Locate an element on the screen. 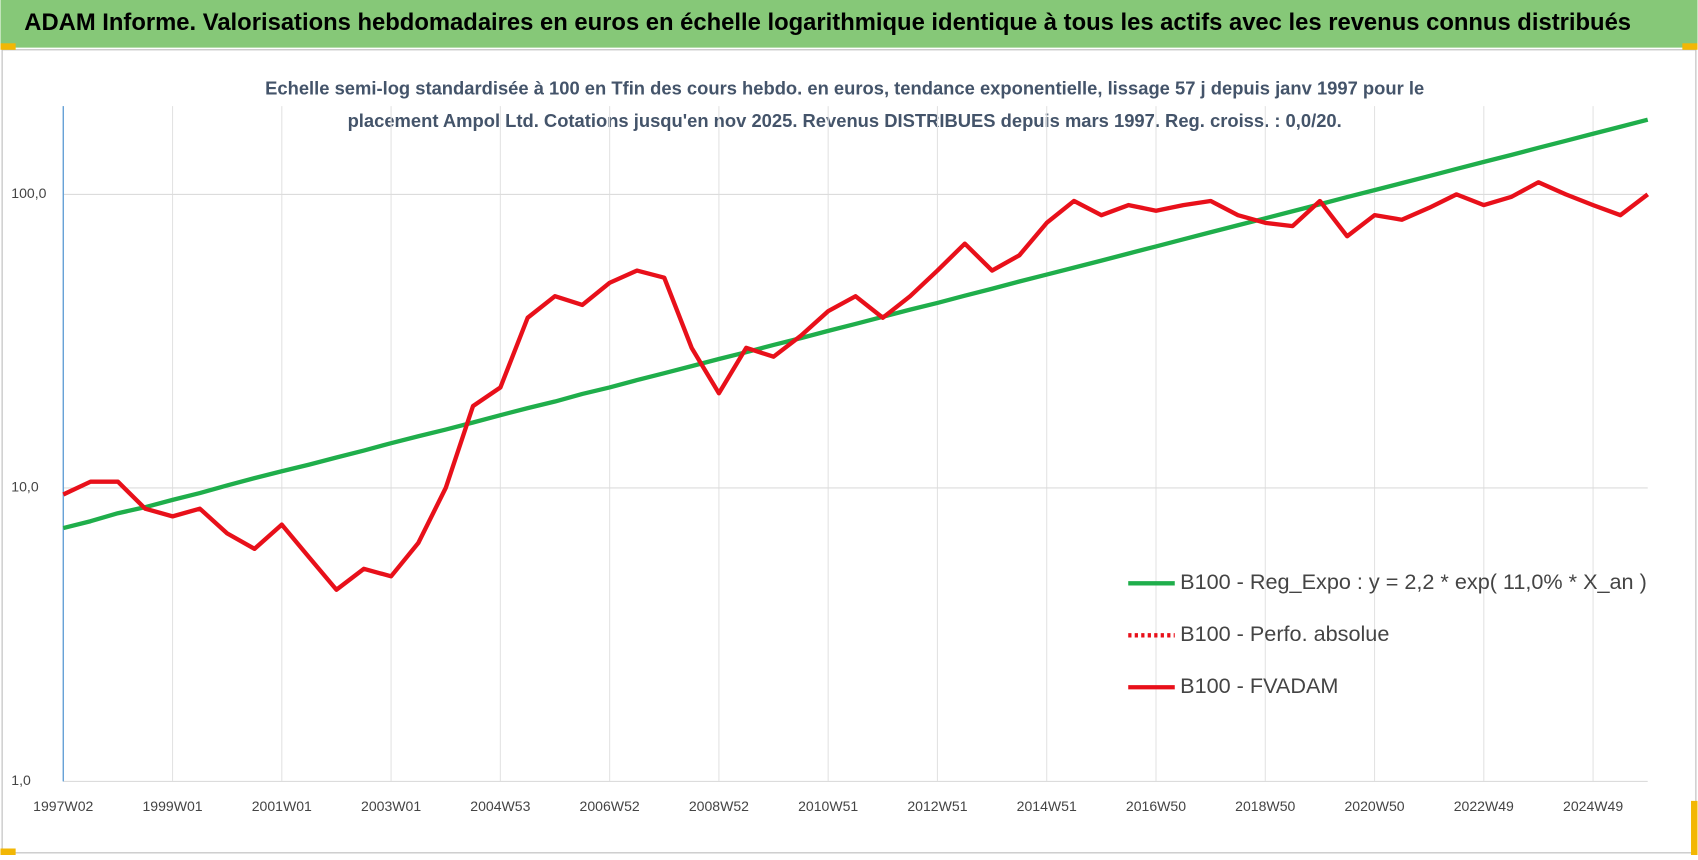 The image size is (1698, 860). x-tick-label: 2004W53 is located at coordinates (500, 806).